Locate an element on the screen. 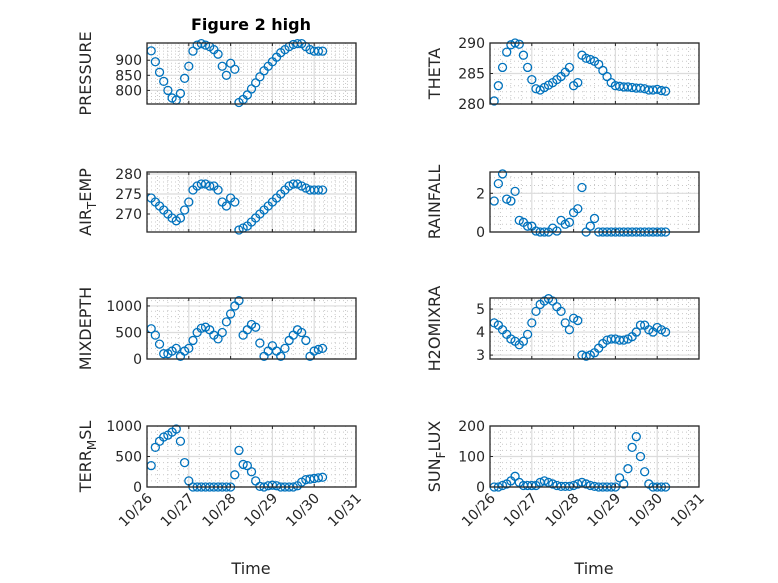 The image size is (778, 583). y-tick-label: 800 is located at coordinates (128, 91).